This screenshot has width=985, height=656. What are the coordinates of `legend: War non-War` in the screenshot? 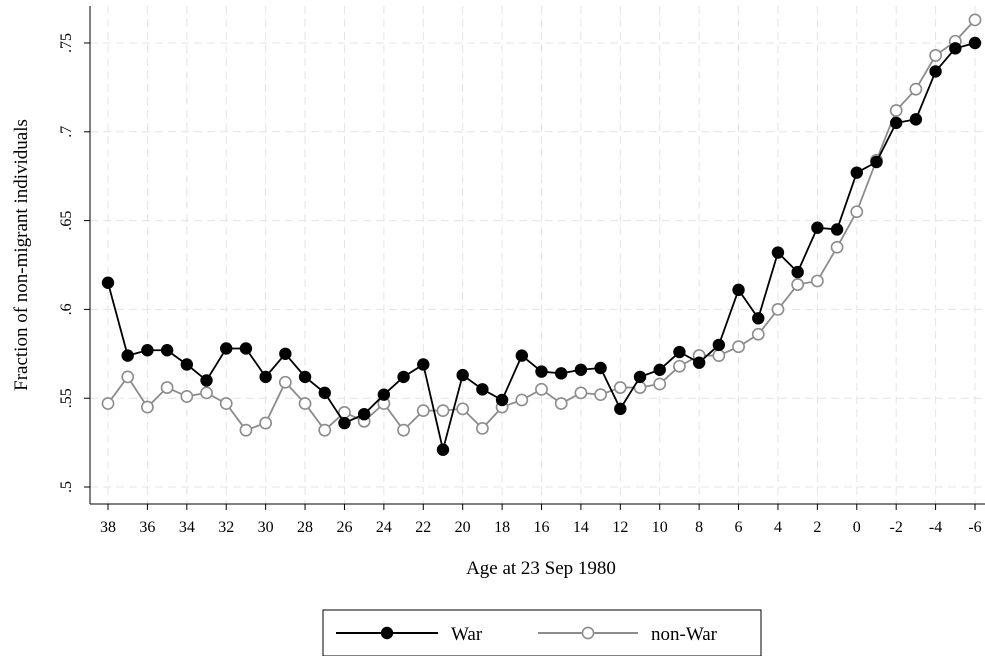 It's located at (542, 632).